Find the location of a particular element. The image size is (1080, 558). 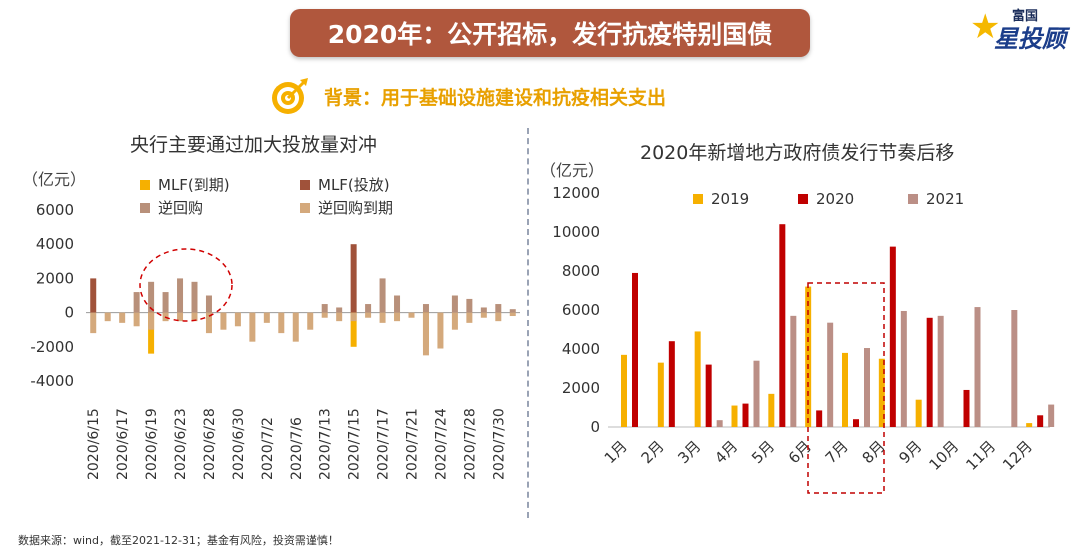

x-tick-label: 2020/7/2 is located at coordinates (268, 448).